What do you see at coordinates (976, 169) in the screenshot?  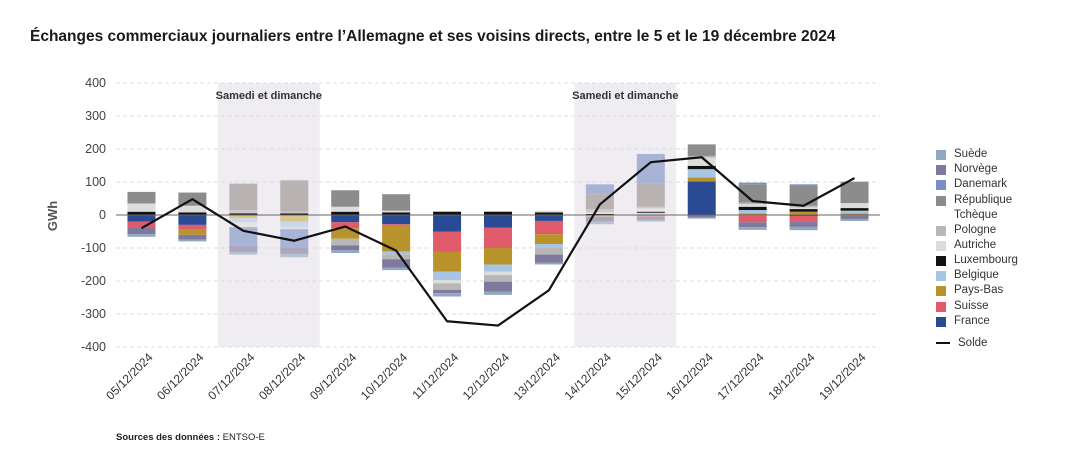 I see `legend-label: Norvège` at bounding box center [976, 169].